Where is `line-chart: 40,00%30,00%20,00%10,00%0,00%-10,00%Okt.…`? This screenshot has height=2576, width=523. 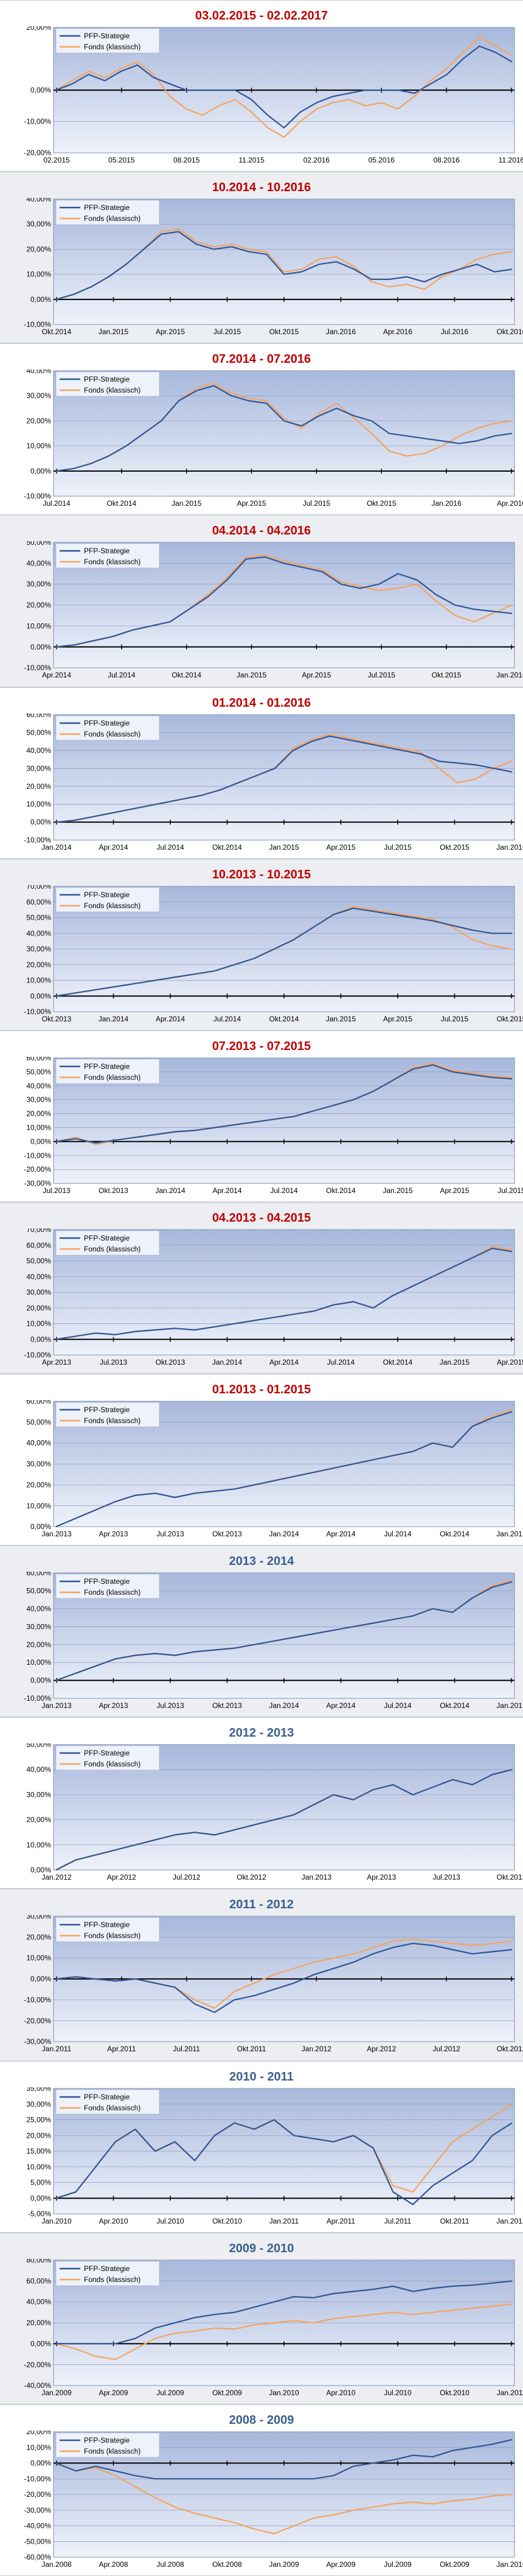
line-chart: 40,00%30,00%20,00%10,00%0,00%-10,00%Okt.… is located at coordinates (274, 267).